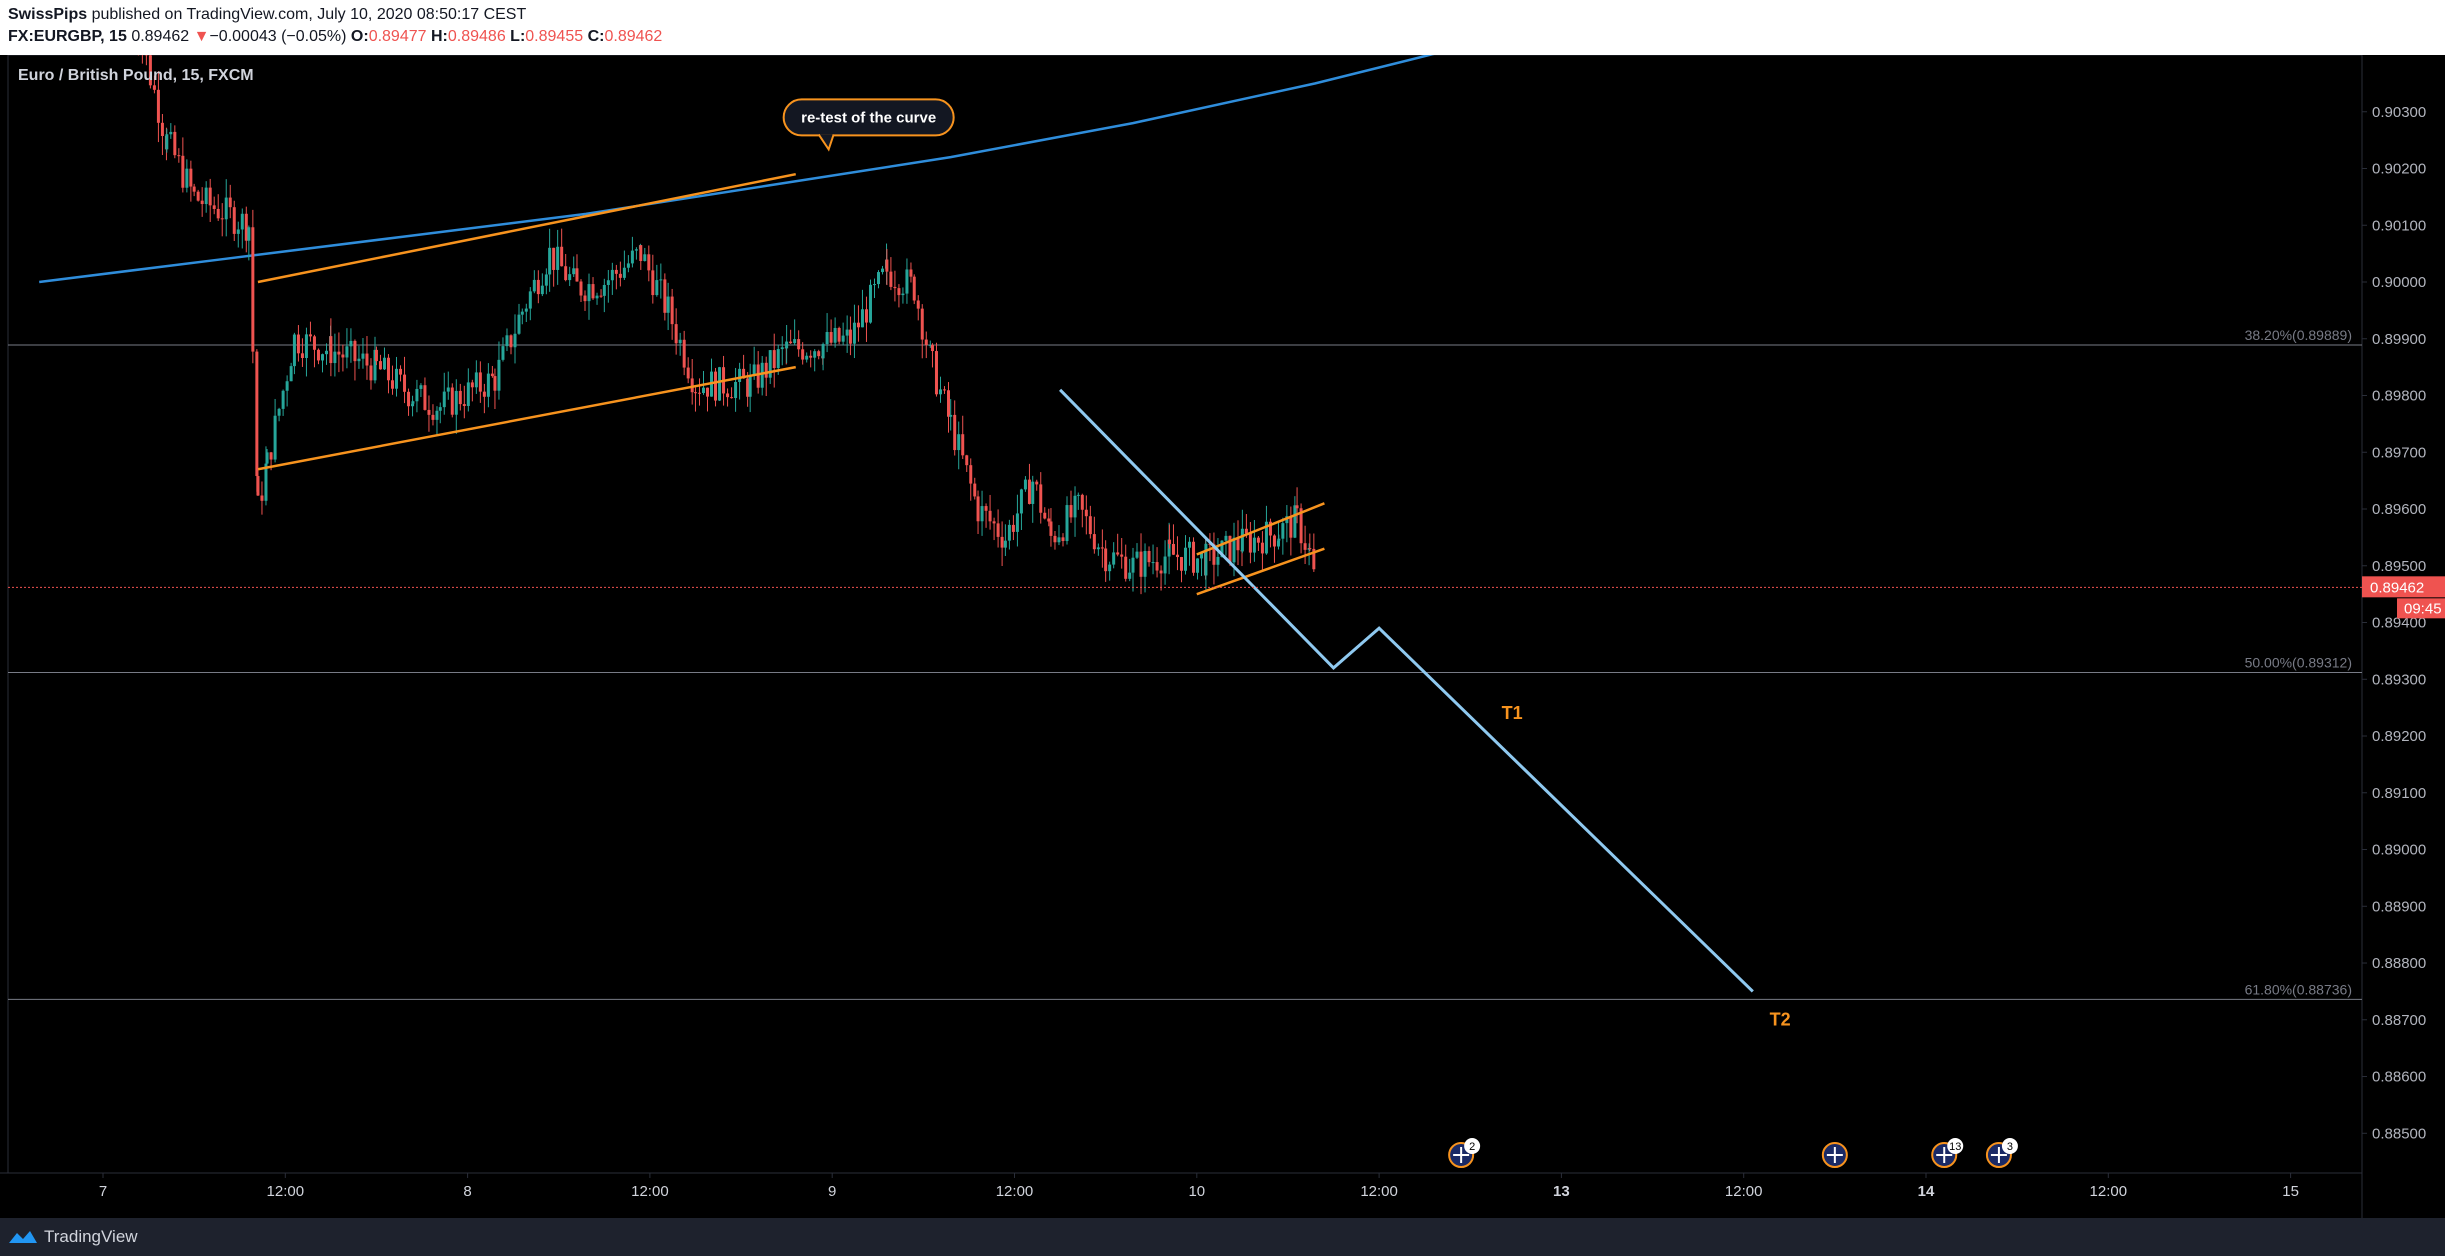  Describe the element at coordinates (832, 1191) in the screenshot. I see `x-tick-label: 9` at that location.